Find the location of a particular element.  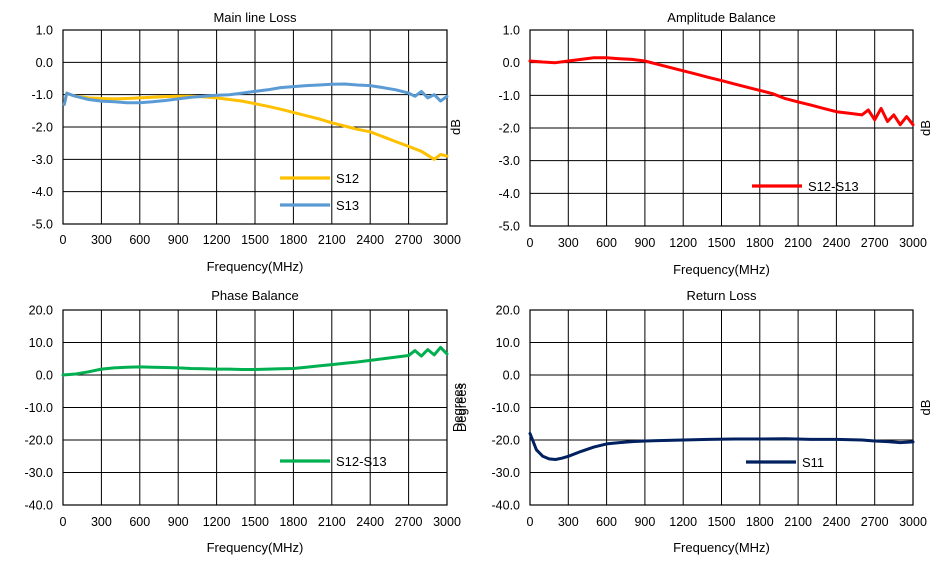

main-line-loss-x-tick-label: 0 is located at coordinates (63, 240).